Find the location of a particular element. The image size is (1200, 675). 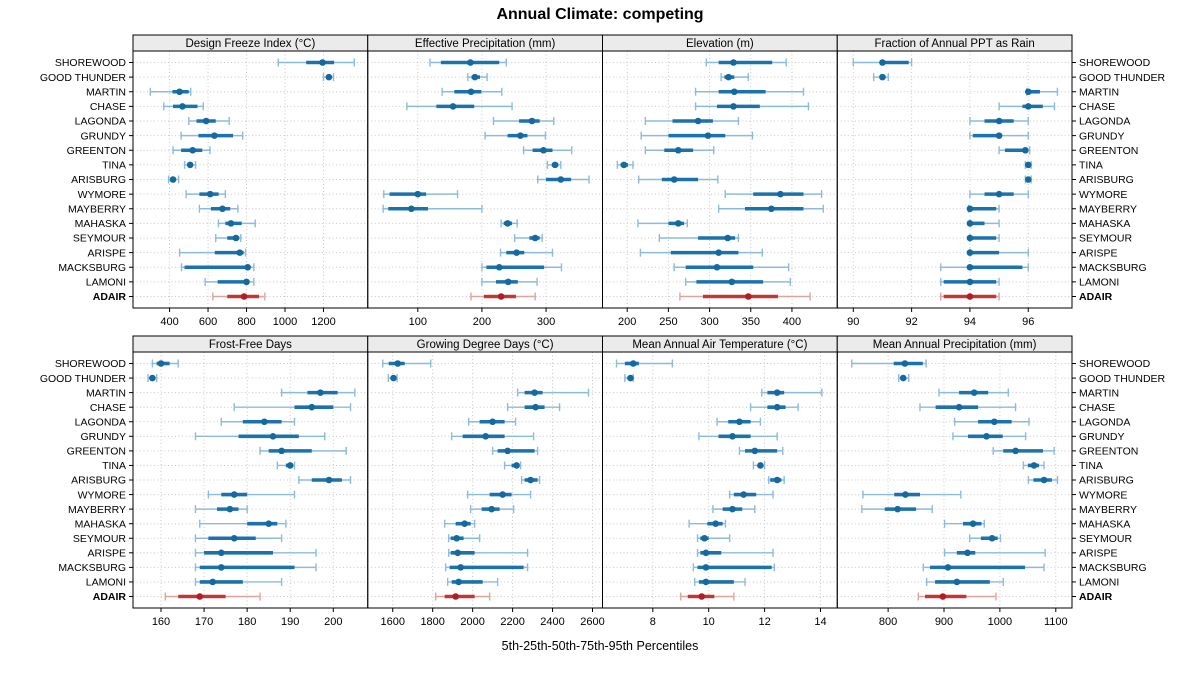

svg-text: 90 is located at coordinates (853, 322).